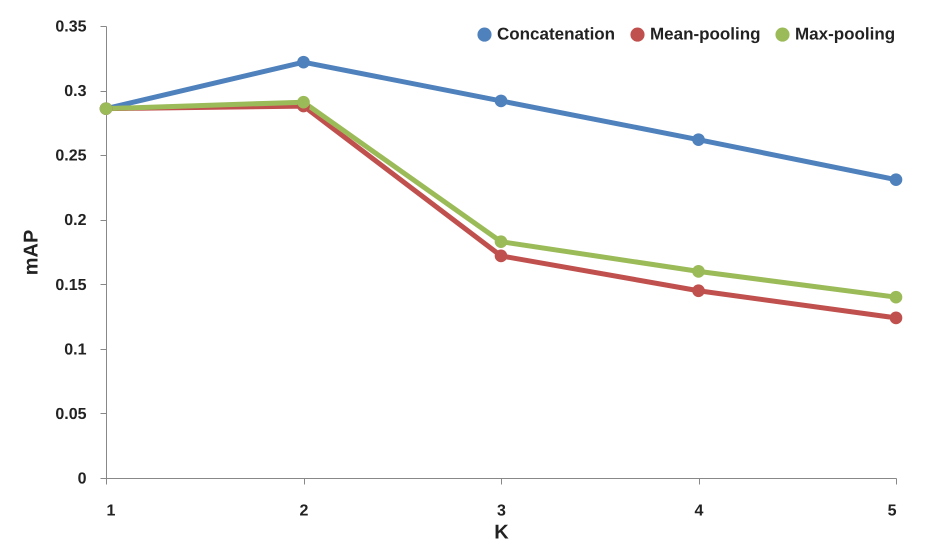  What do you see at coordinates (111, 511) in the screenshot?
I see `x-tick-label: 1` at bounding box center [111, 511].